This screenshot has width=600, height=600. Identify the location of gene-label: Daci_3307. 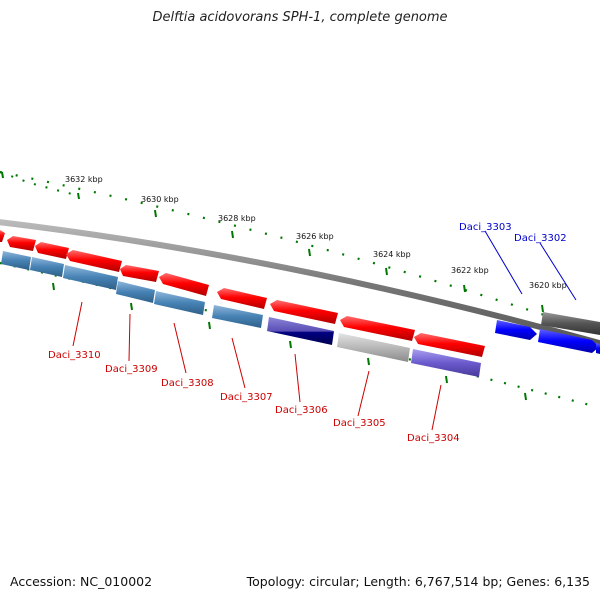
(246, 397).